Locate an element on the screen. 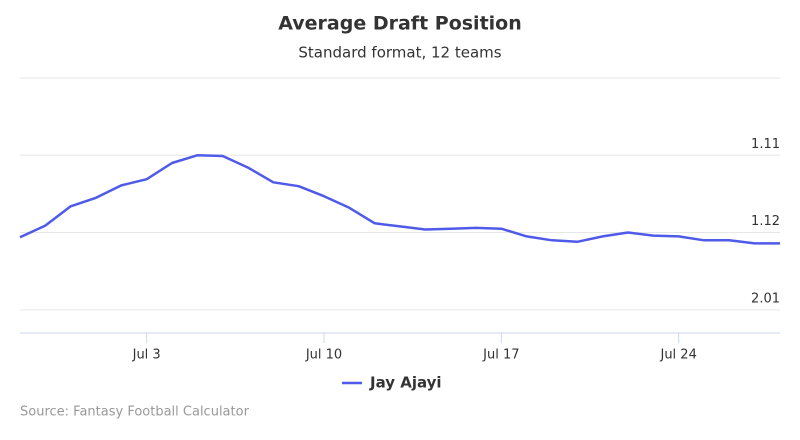 The width and height of the screenshot is (800, 440). chart-subtitle: Standard format, 12 teams is located at coordinates (399, 53).